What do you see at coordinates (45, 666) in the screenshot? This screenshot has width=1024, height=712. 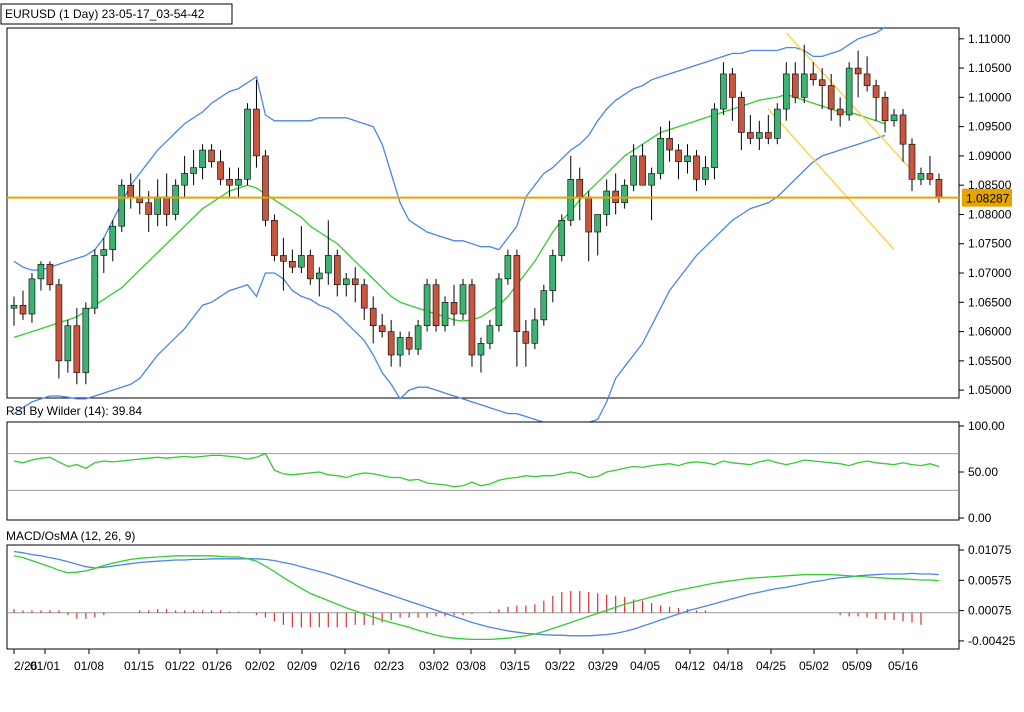 I see `x-tick-label: 01/01` at bounding box center [45, 666].